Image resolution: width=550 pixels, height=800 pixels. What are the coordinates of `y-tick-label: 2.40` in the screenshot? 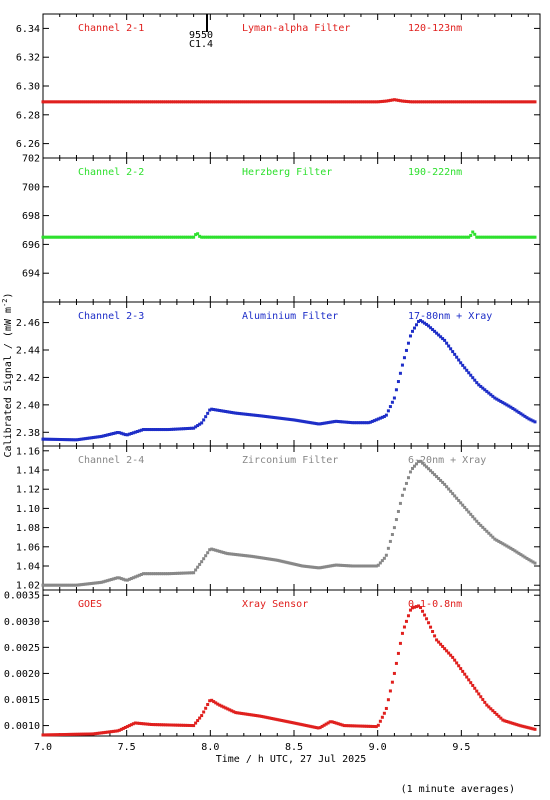 It's located at (28, 405).